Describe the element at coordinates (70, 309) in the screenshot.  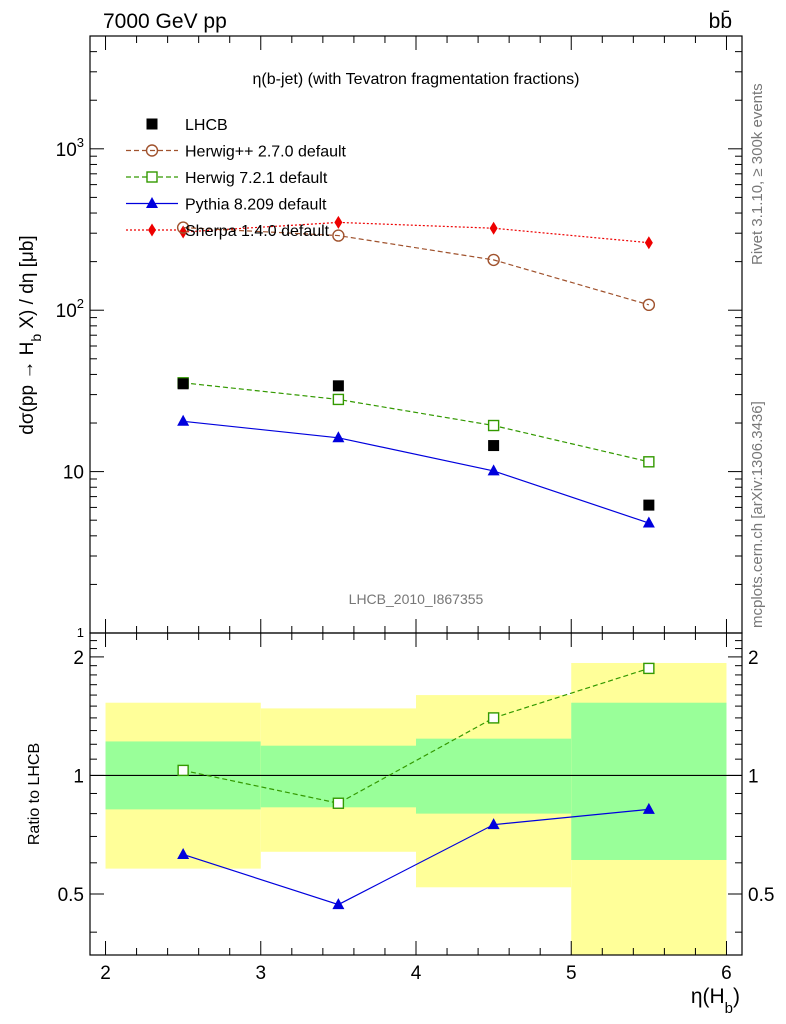
I see `y-tick-label: 10²` at that location.